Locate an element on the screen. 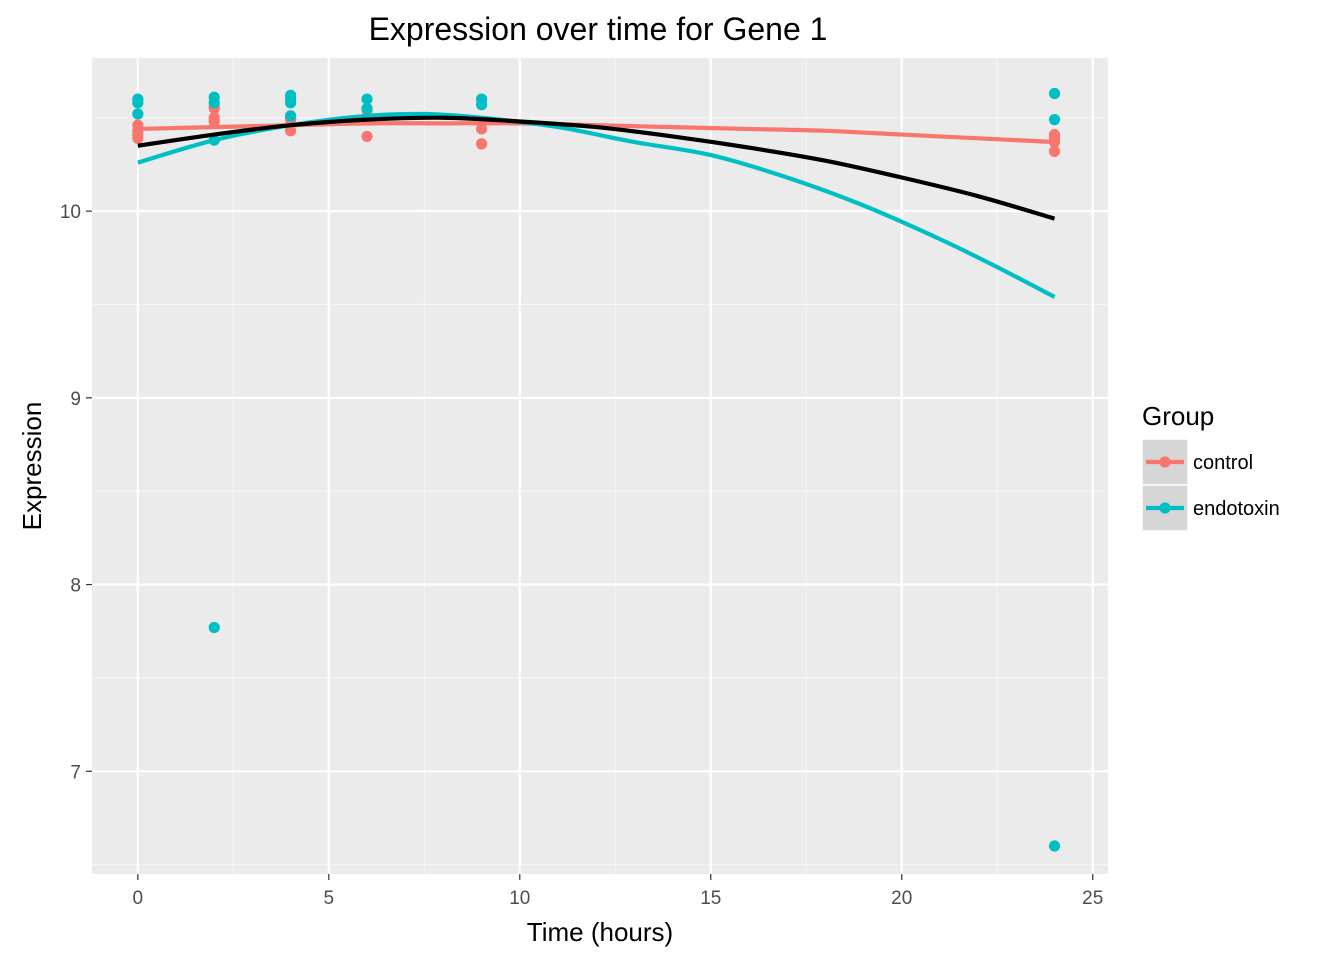 The image size is (1344, 960). legend-point-endotoxin is located at coordinates (1165, 508).